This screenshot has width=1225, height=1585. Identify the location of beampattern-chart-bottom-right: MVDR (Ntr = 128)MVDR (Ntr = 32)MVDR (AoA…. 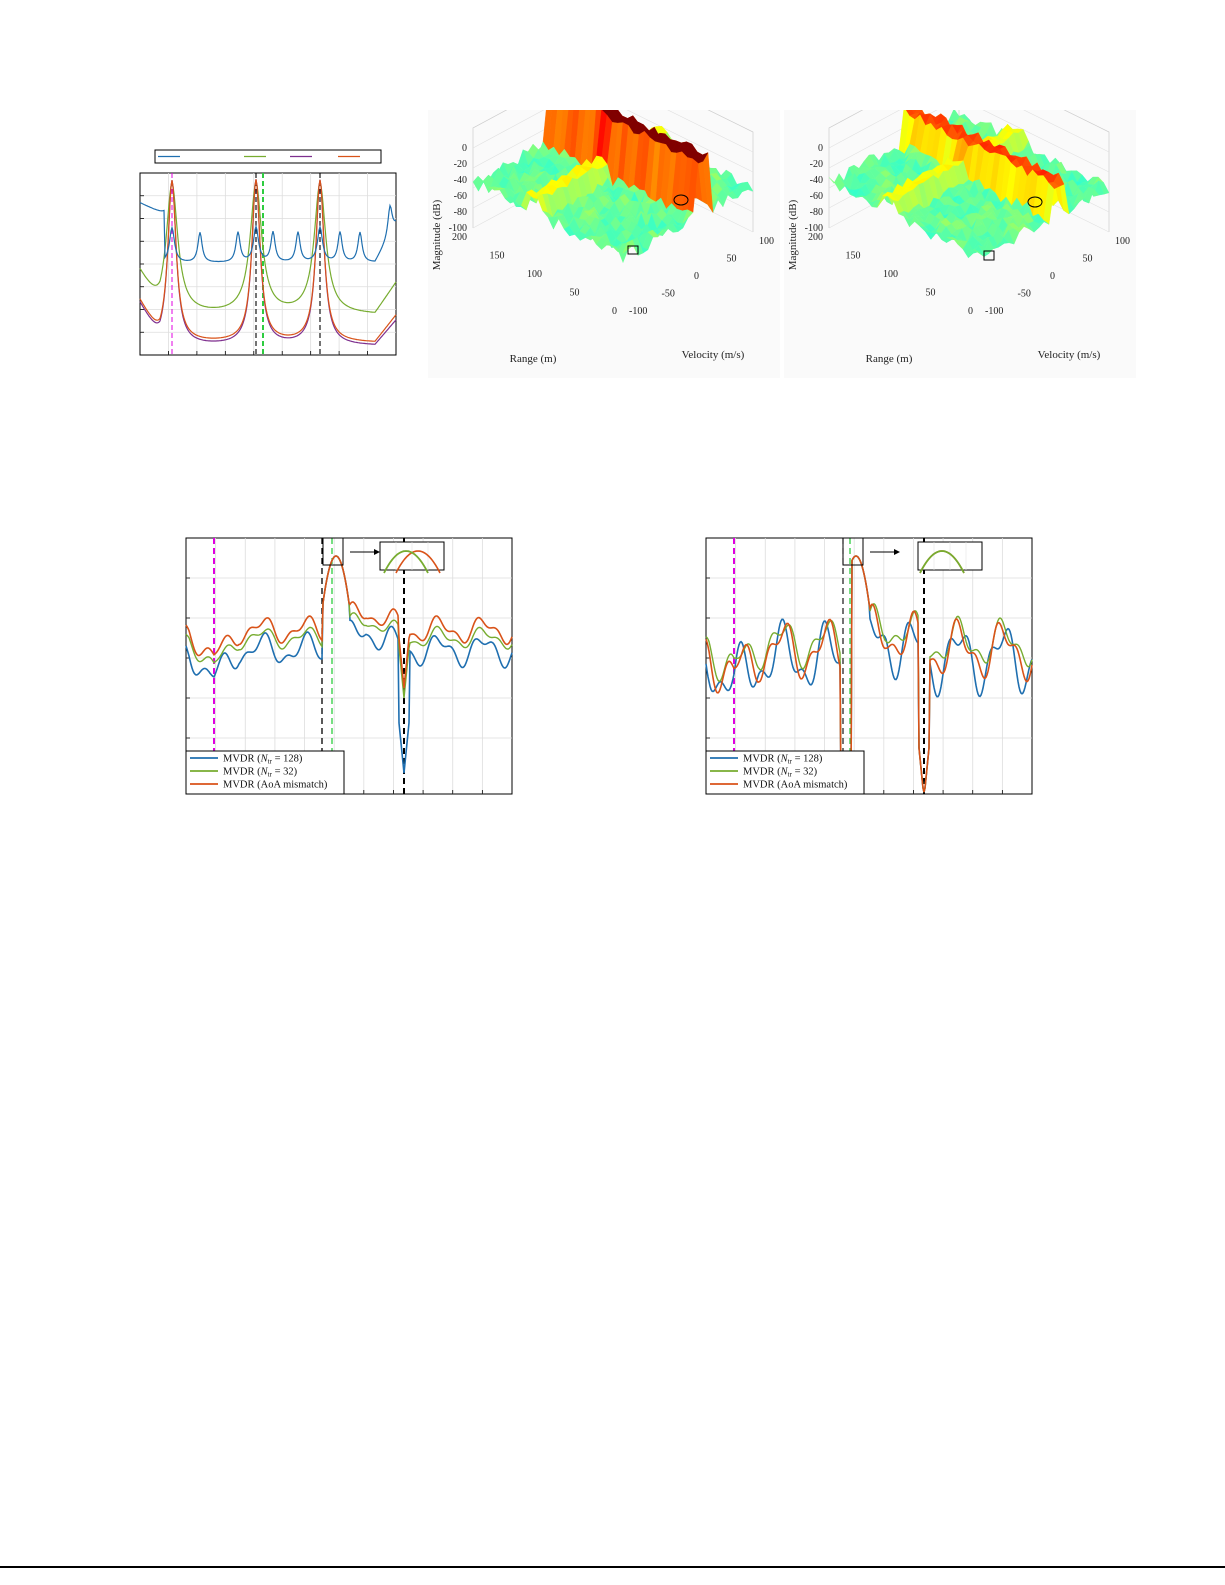
(869, 666).